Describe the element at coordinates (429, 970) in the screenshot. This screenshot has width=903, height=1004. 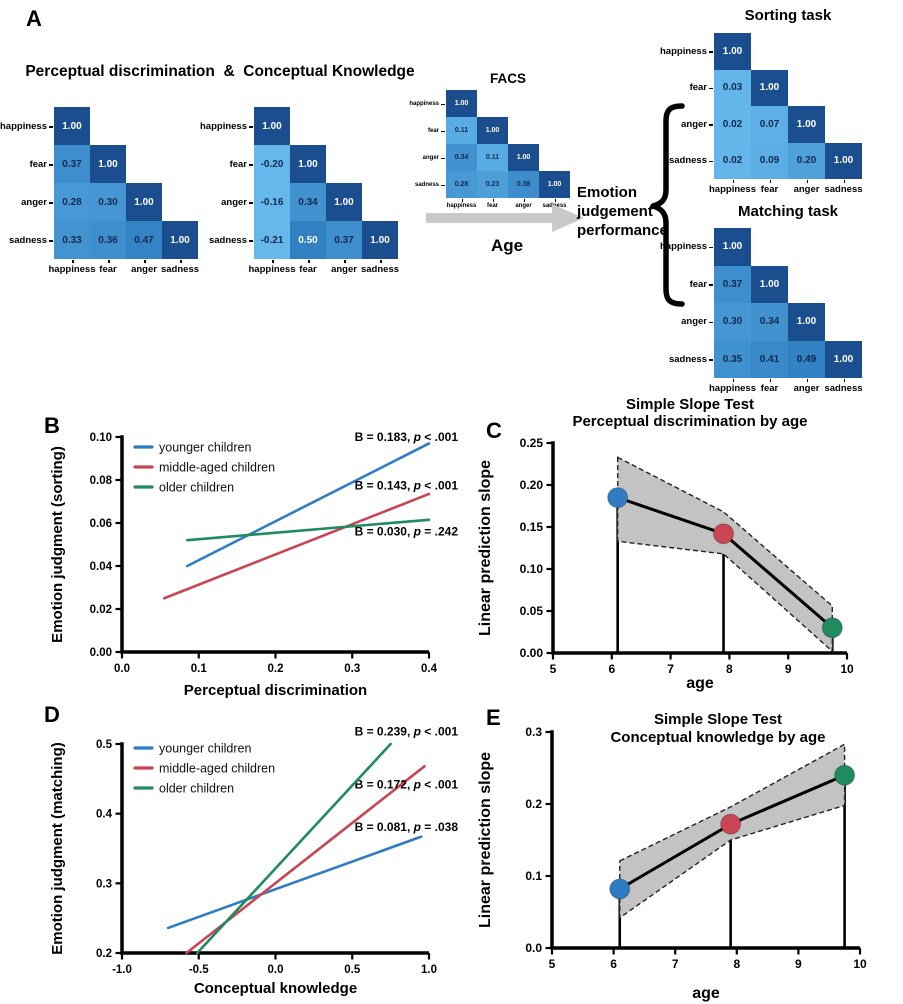
I see `svg-text: 1.0` at that location.